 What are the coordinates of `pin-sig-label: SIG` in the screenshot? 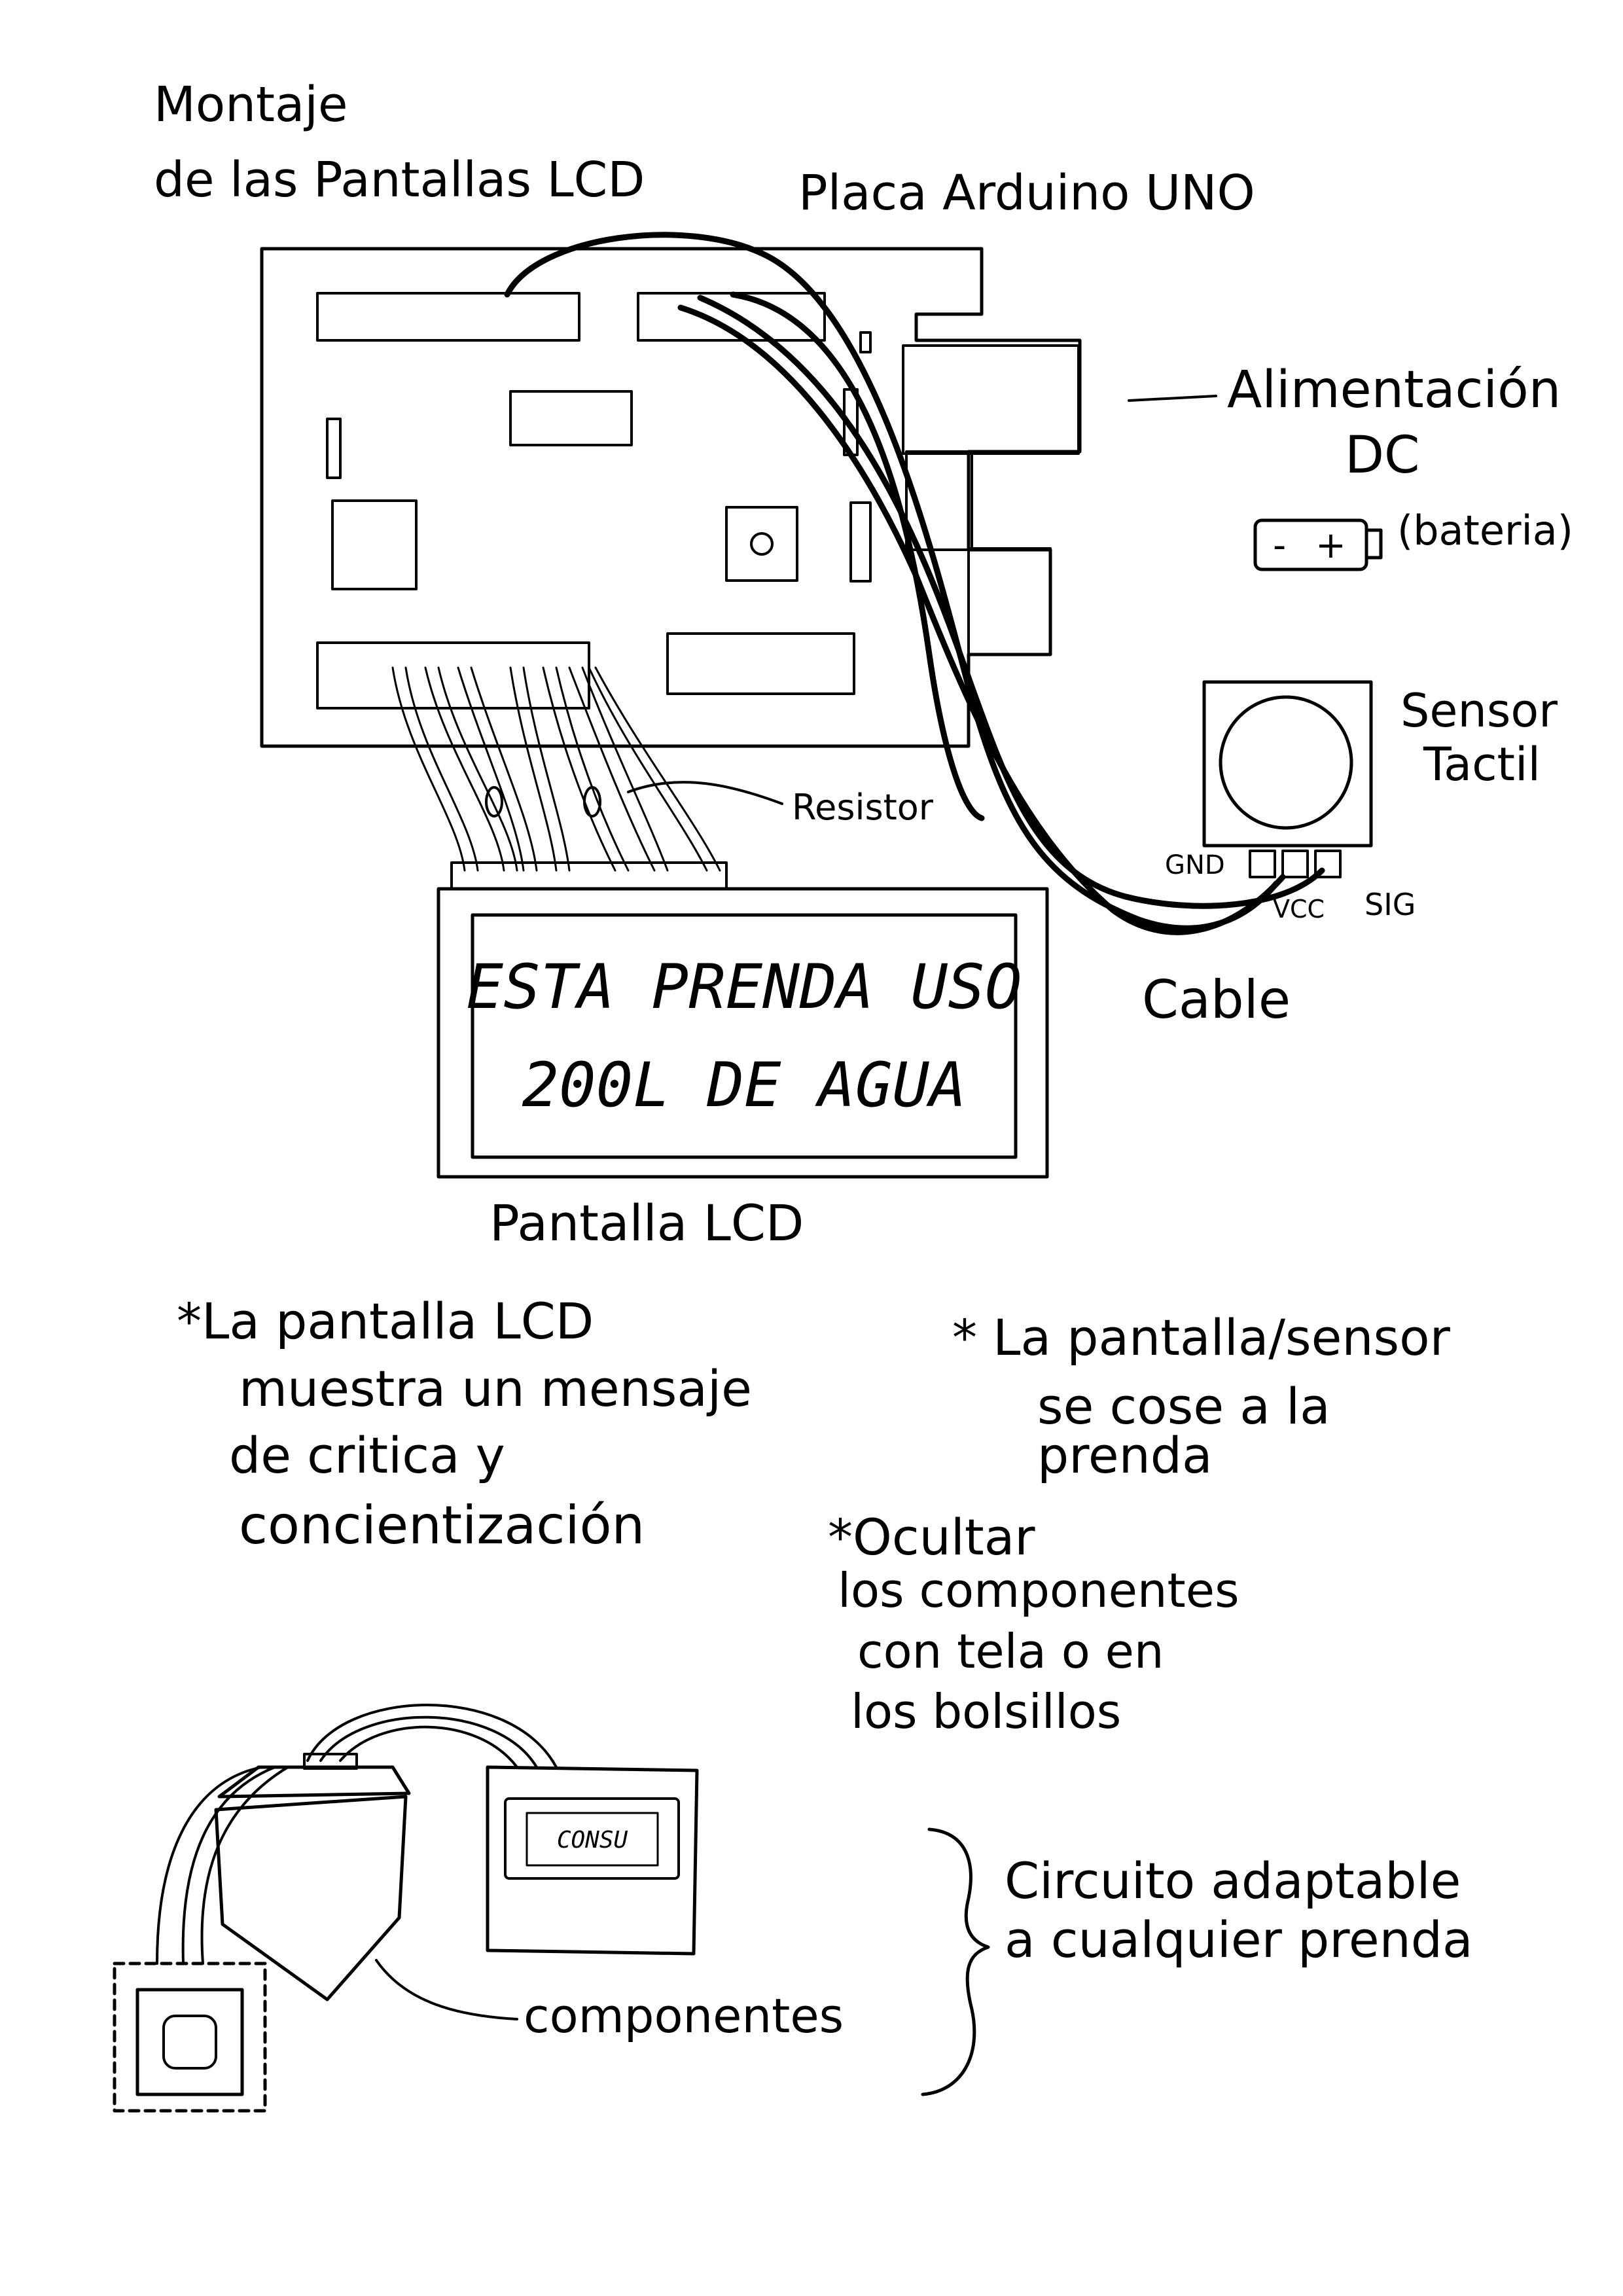 It's located at (1390, 904).